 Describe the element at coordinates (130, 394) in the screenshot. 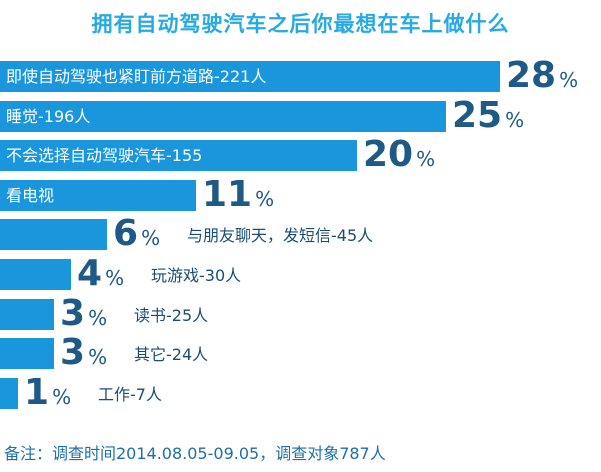

I see `category-label: 工作-7人` at that location.